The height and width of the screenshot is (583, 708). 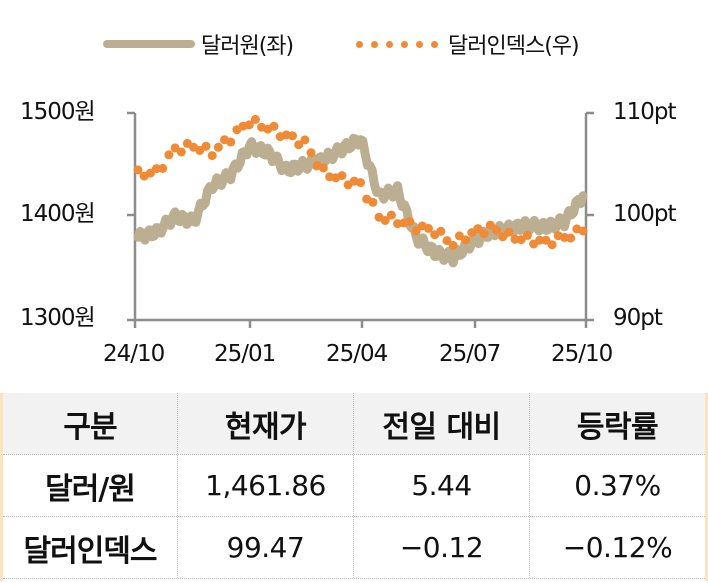 I want to click on table-row: 달러인덱스 99.47 −0.12 −0.12%, so click(x=354, y=548).